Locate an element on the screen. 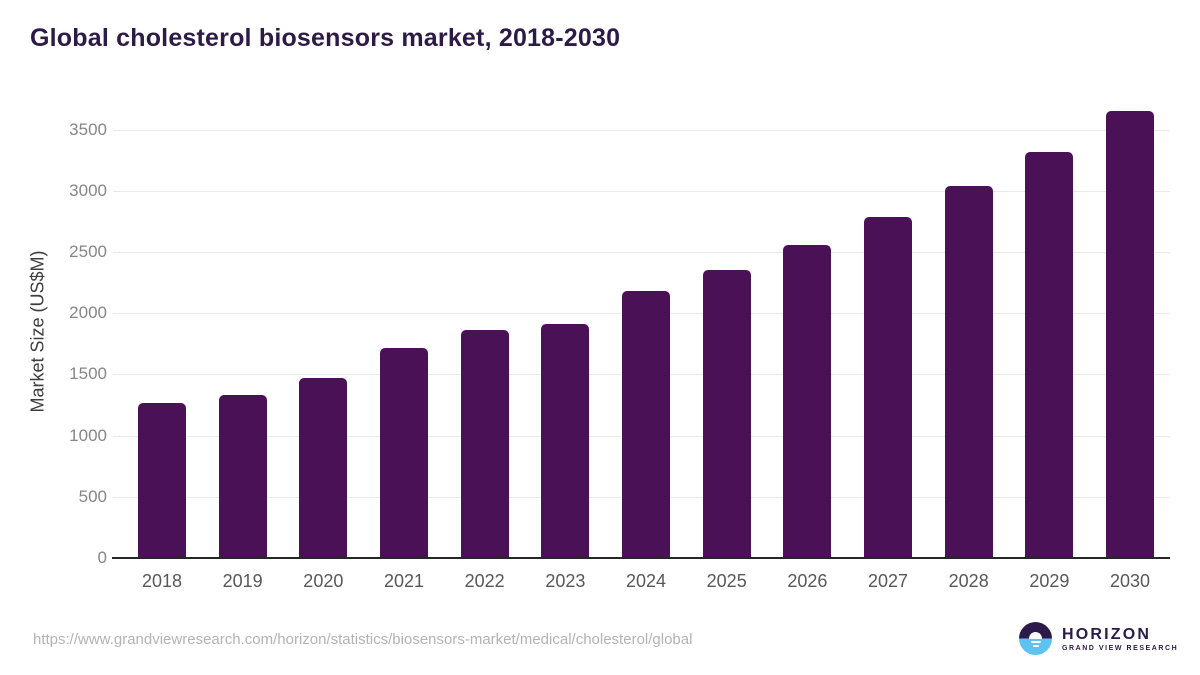 This screenshot has width=1200, height=675. x-tick-2020: 2020 is located at coordinates (323, 581).